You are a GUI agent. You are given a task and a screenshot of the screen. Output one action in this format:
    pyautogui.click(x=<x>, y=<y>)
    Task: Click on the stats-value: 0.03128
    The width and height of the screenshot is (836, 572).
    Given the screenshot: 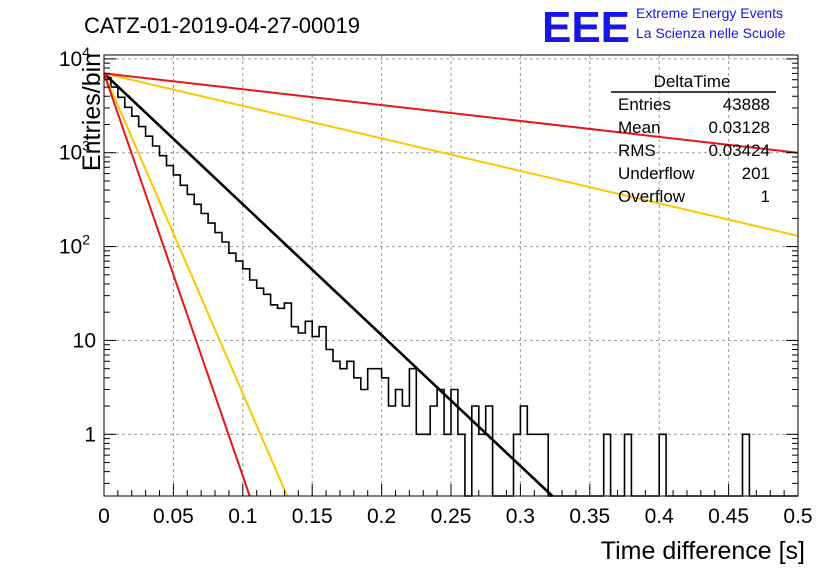 What is the action you would take?
    pyautogui.click(x=739, y=127)
    